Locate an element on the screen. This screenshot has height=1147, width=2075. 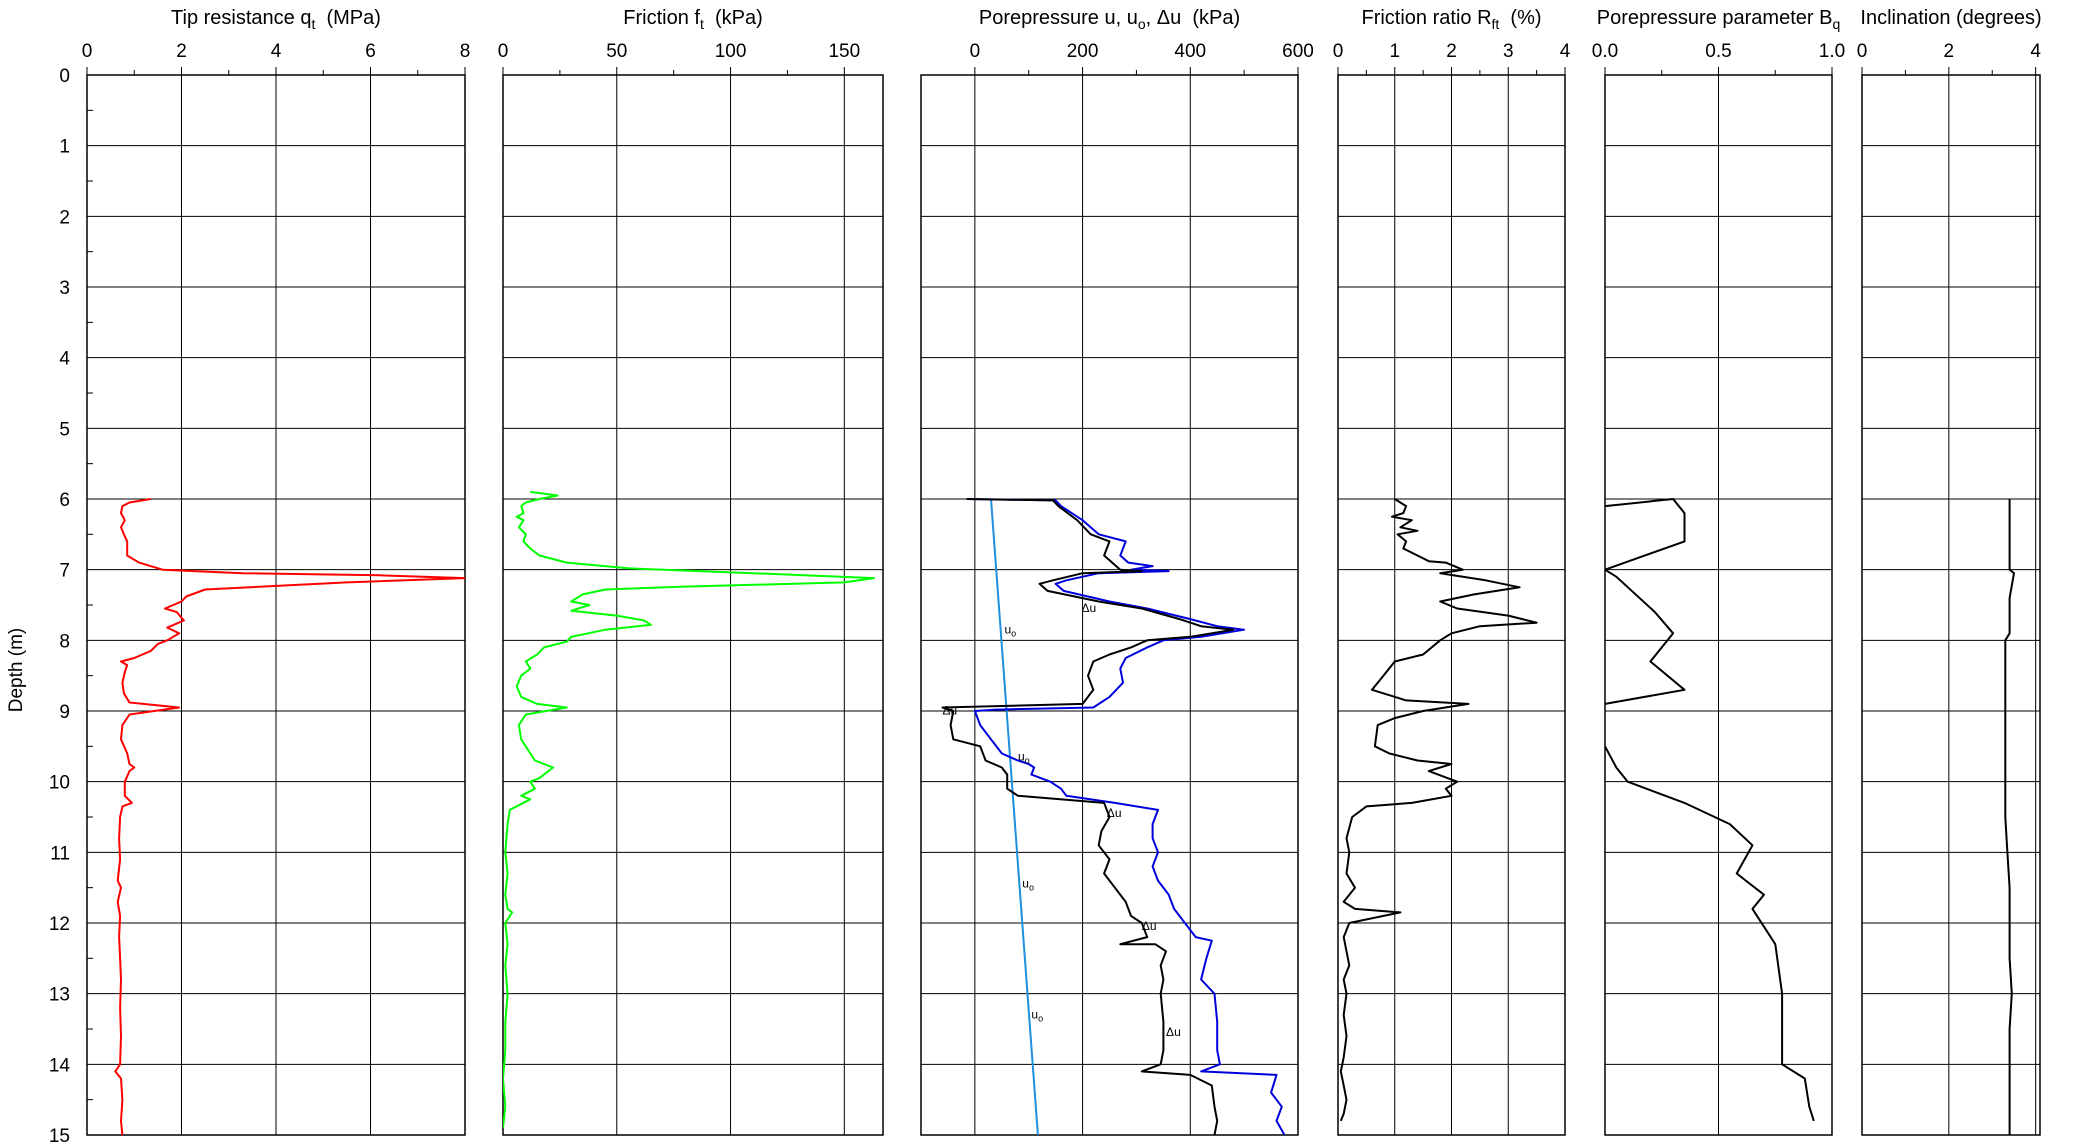
y-tick-label: 15 is located at coordinates (59, 1134).